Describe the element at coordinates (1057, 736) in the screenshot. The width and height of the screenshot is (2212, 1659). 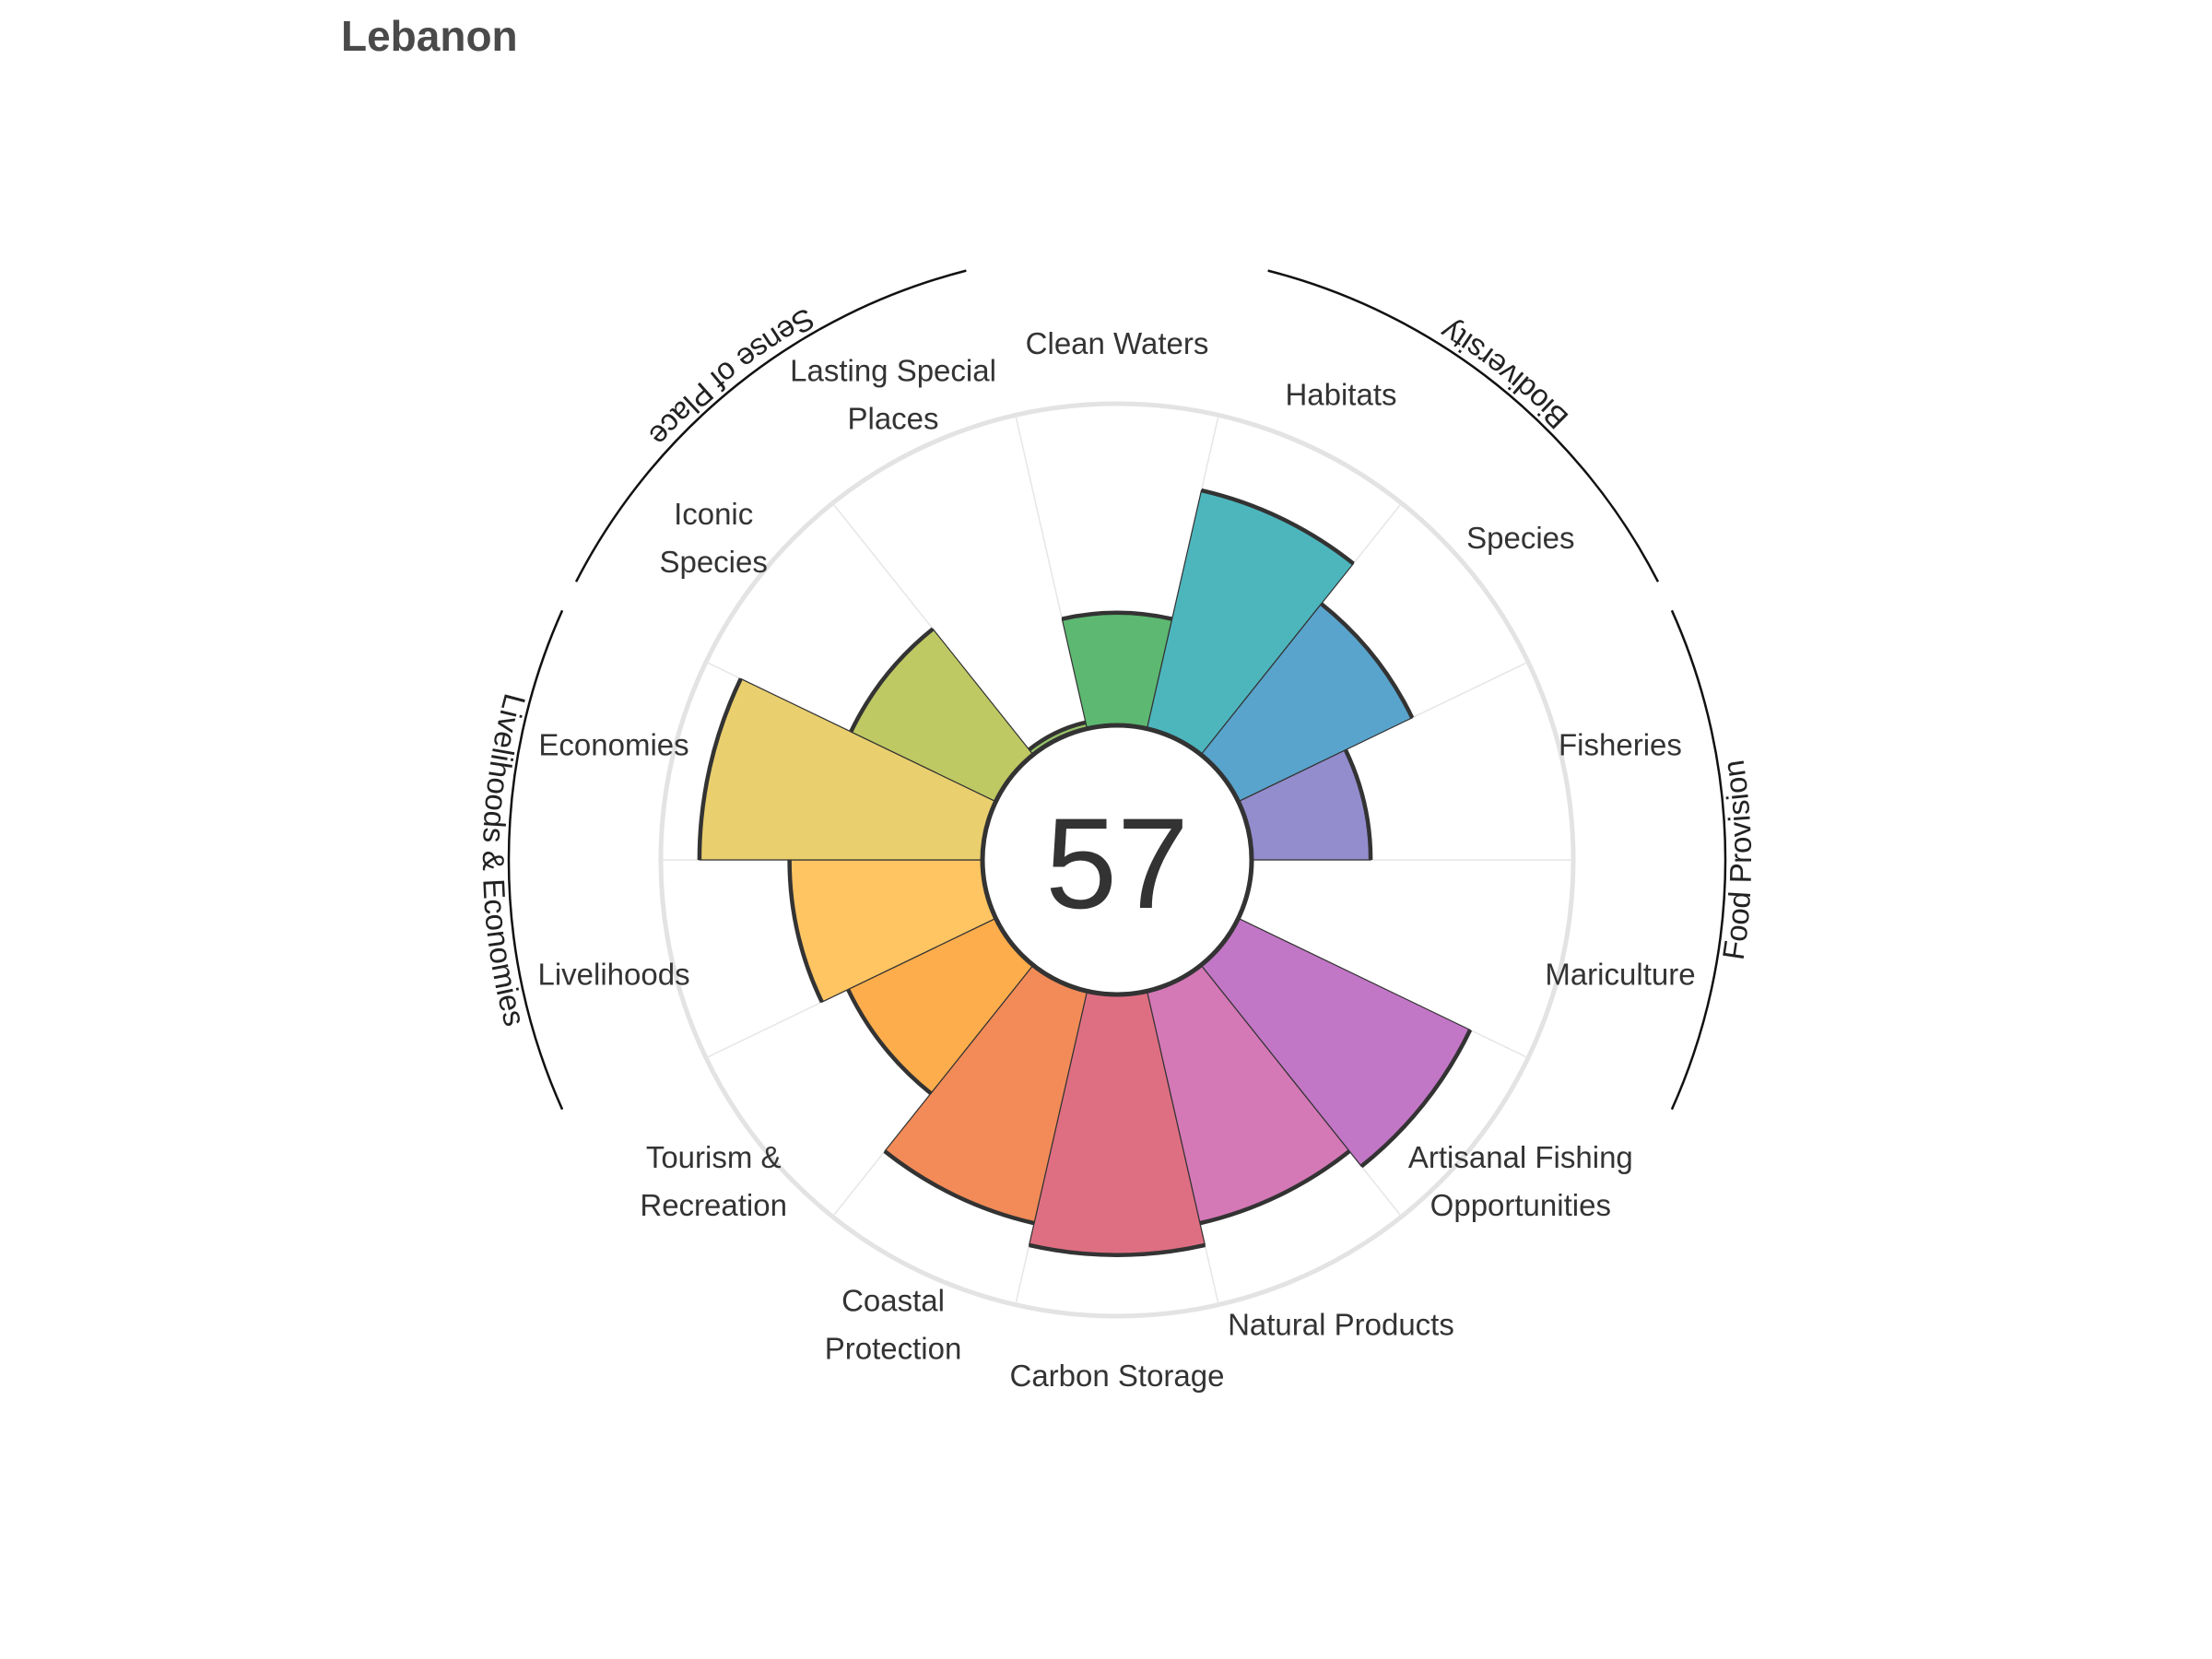
I see `petal-outline-lasting-special-places` at that location.